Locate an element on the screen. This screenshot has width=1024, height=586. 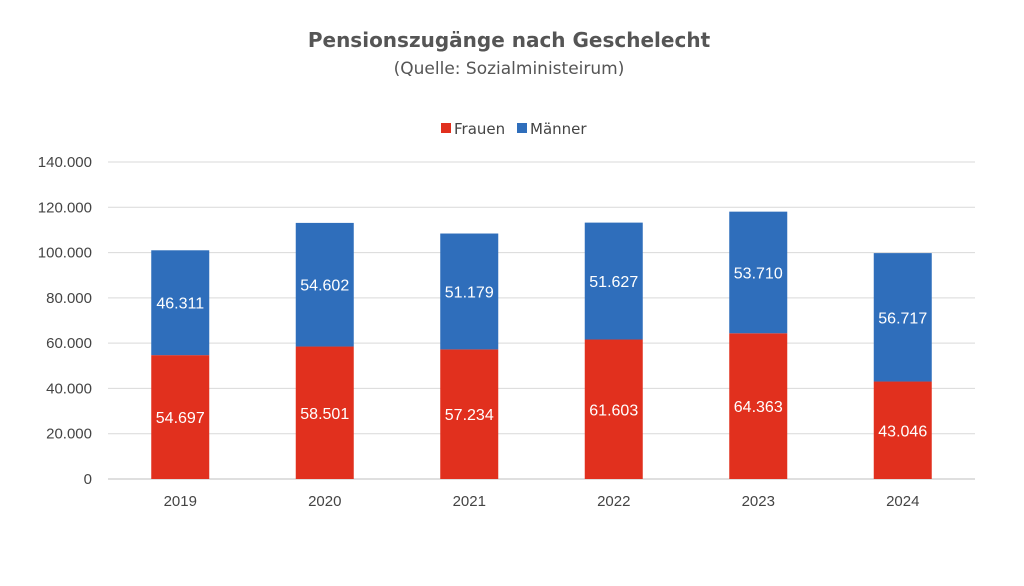
data-label-männer-2020: 54.602 is located at coordinates (324, 286).